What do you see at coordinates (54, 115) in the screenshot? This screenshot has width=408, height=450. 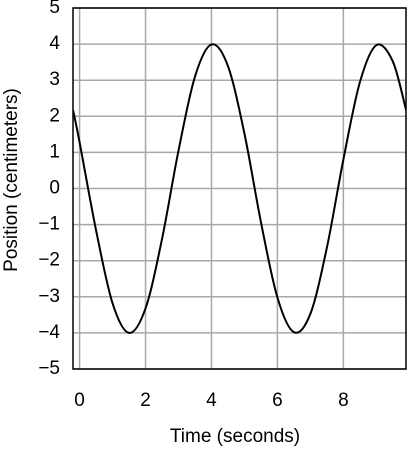 I see `y-tick-label: 2` at bounding box center [54, 115].